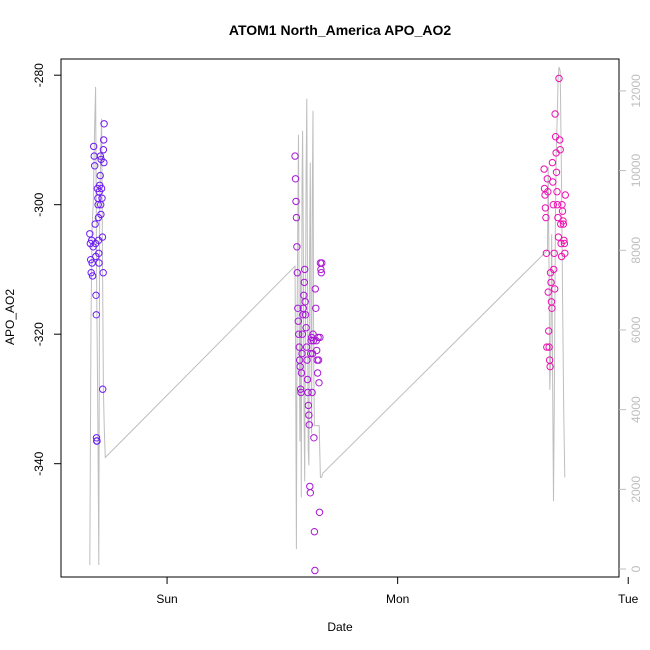 This screenshot has height=650, width=650. What do you see at coordinates (166, 599) in the screenshot?
I see `x-tick-label: Sun` at bounding box center [166, 599].